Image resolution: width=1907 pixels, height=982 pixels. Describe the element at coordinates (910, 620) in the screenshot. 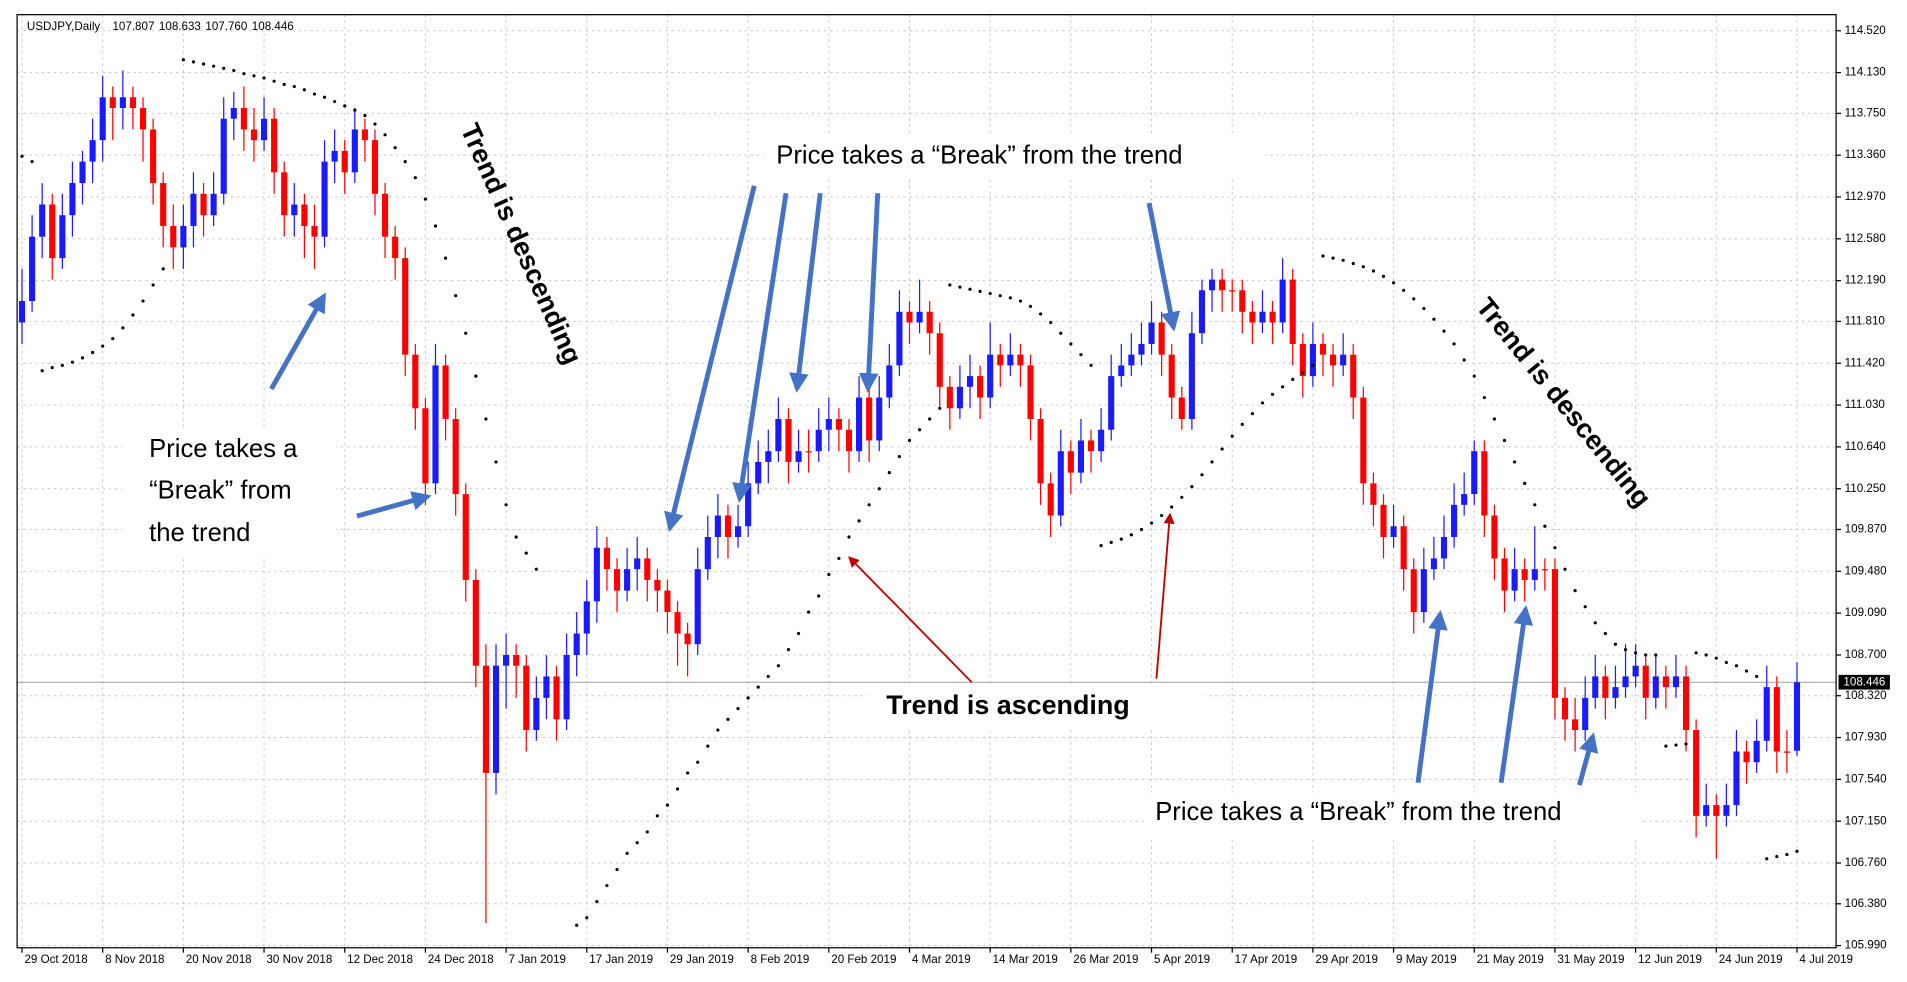

I see `arrow` at that location.